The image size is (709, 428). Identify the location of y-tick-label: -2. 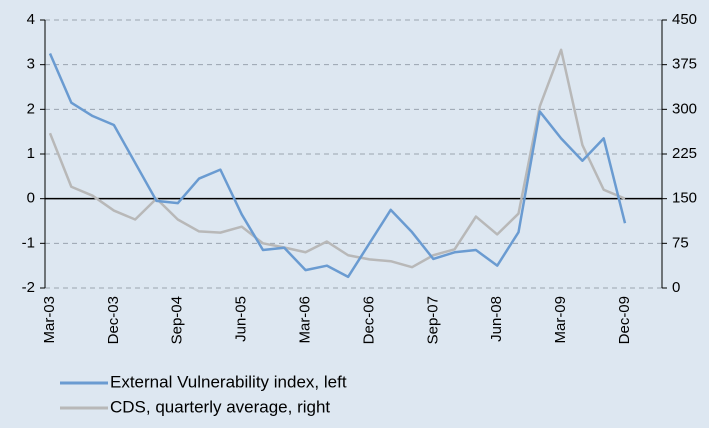
(28, 287).